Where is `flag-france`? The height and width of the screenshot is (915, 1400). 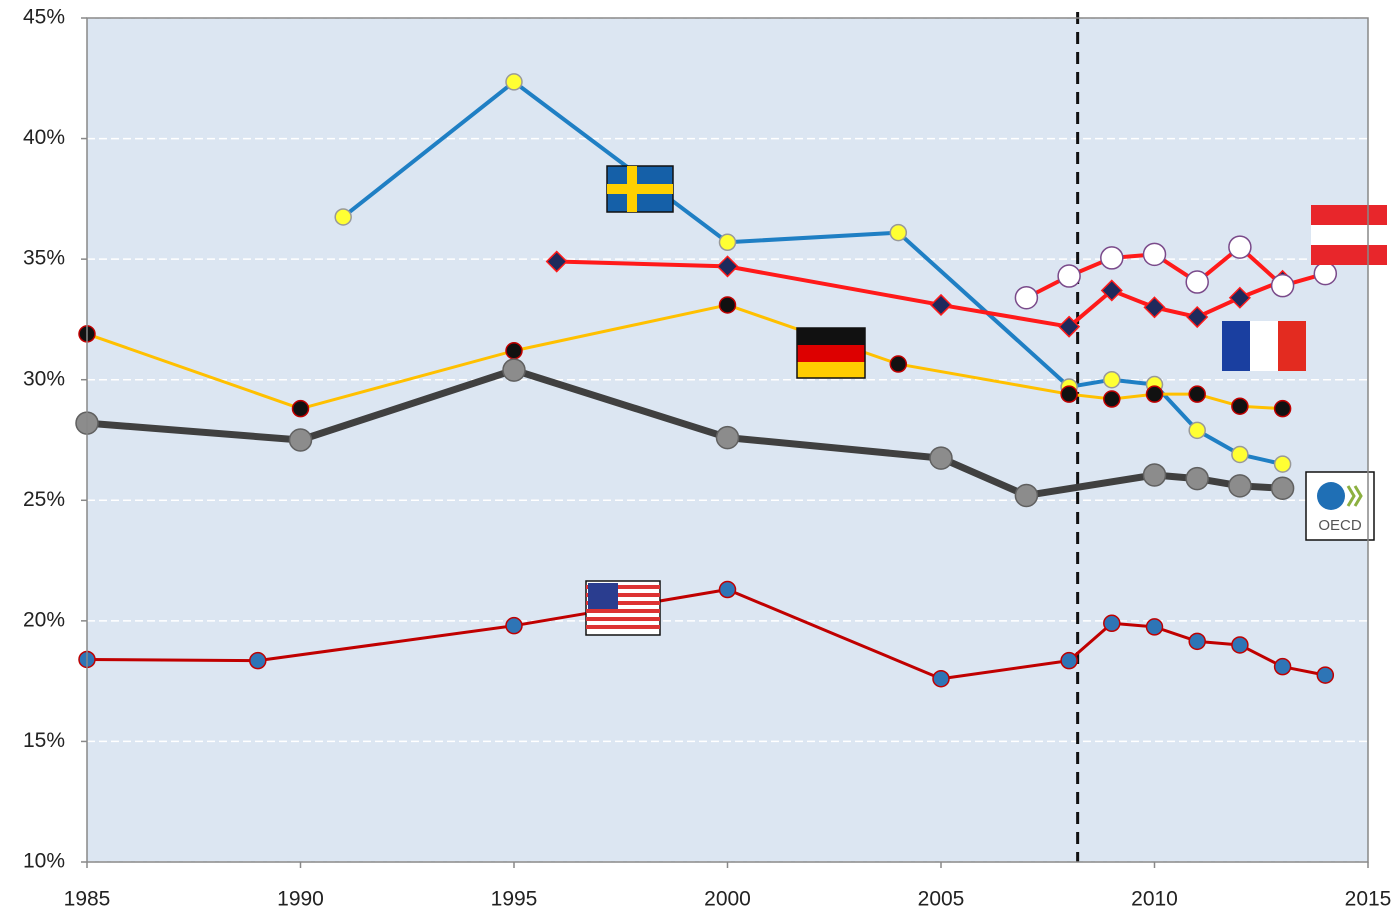 flag-france is located at coordinates (1264, 346).